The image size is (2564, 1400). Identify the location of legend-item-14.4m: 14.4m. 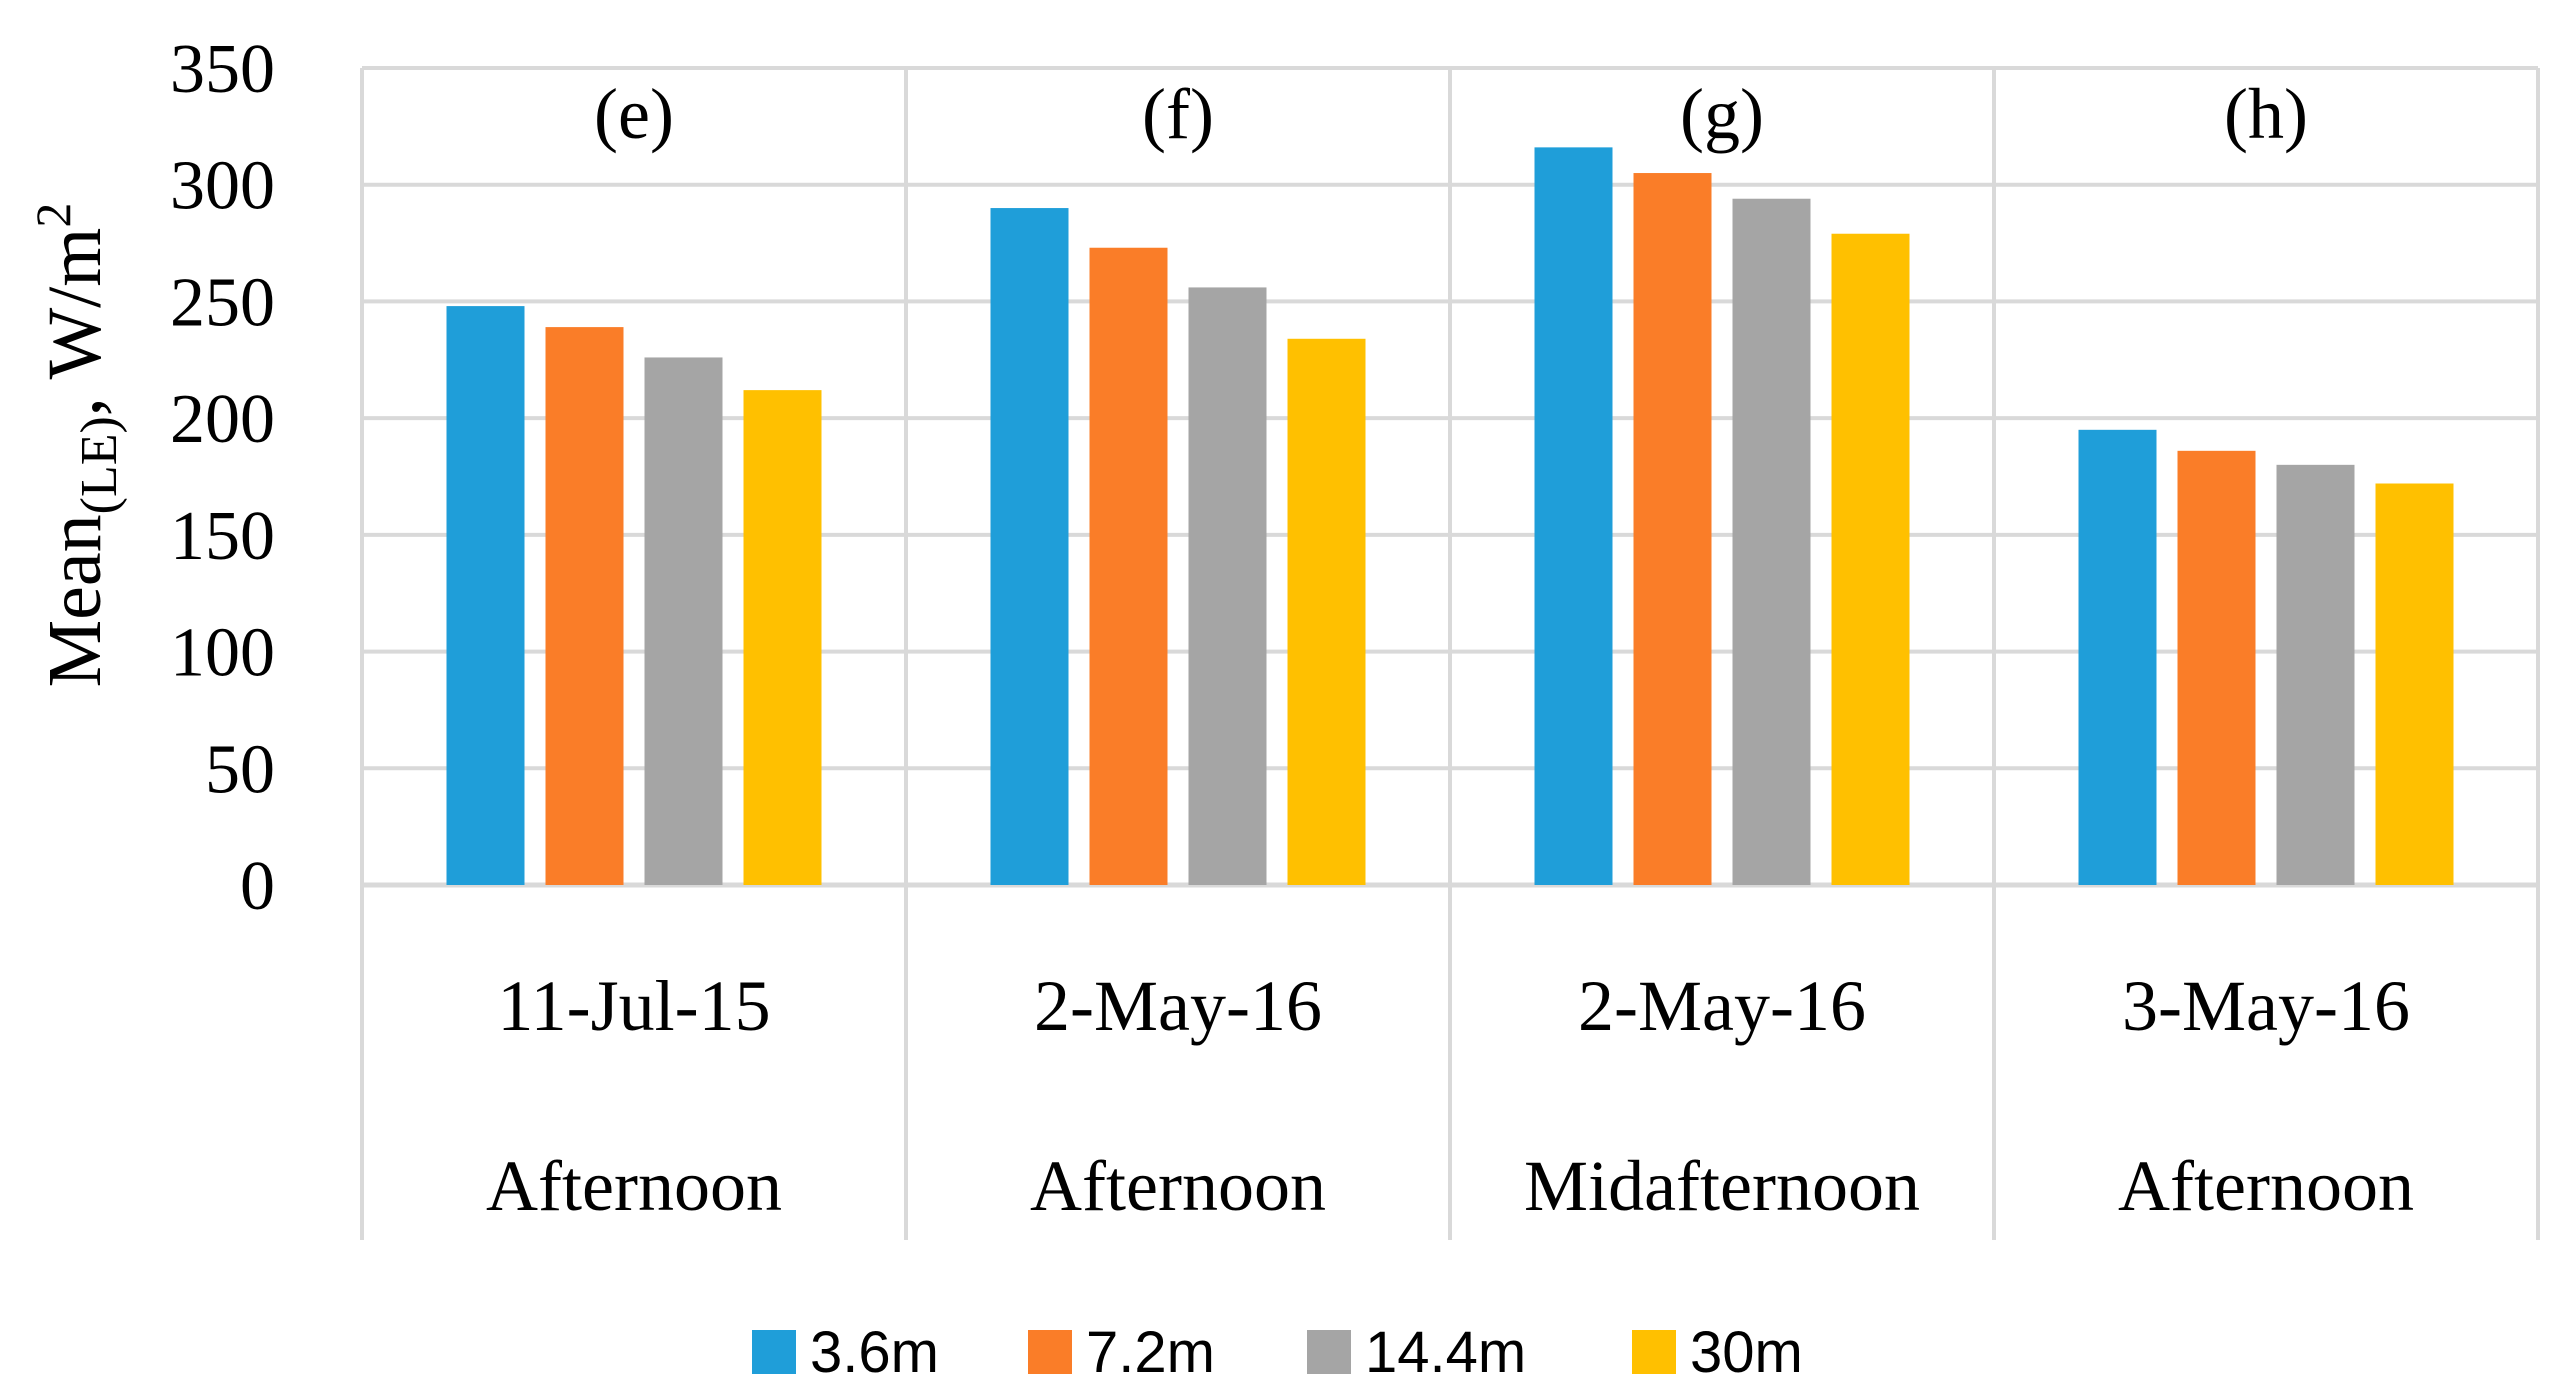
(1416, 1352).